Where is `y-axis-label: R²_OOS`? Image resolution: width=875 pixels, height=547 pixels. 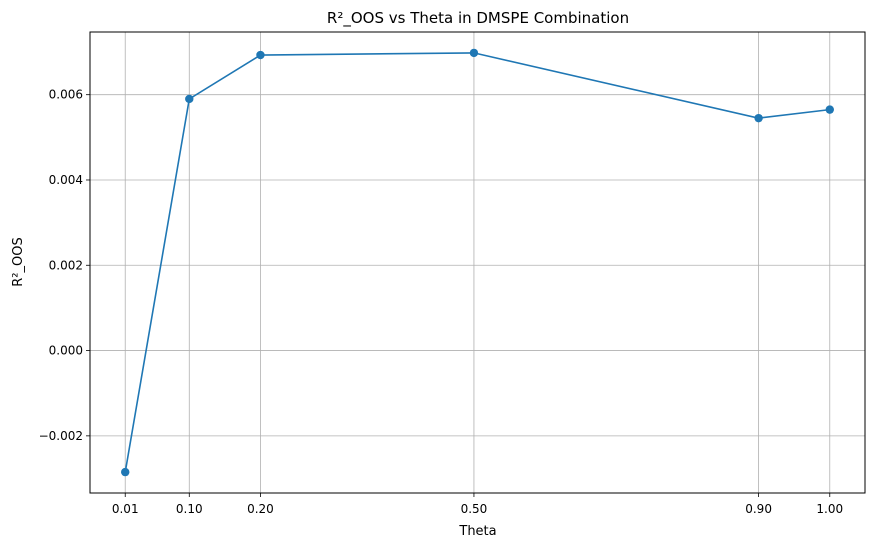 y-axis-label: R²_OOS is located at coordinates (18, 261).